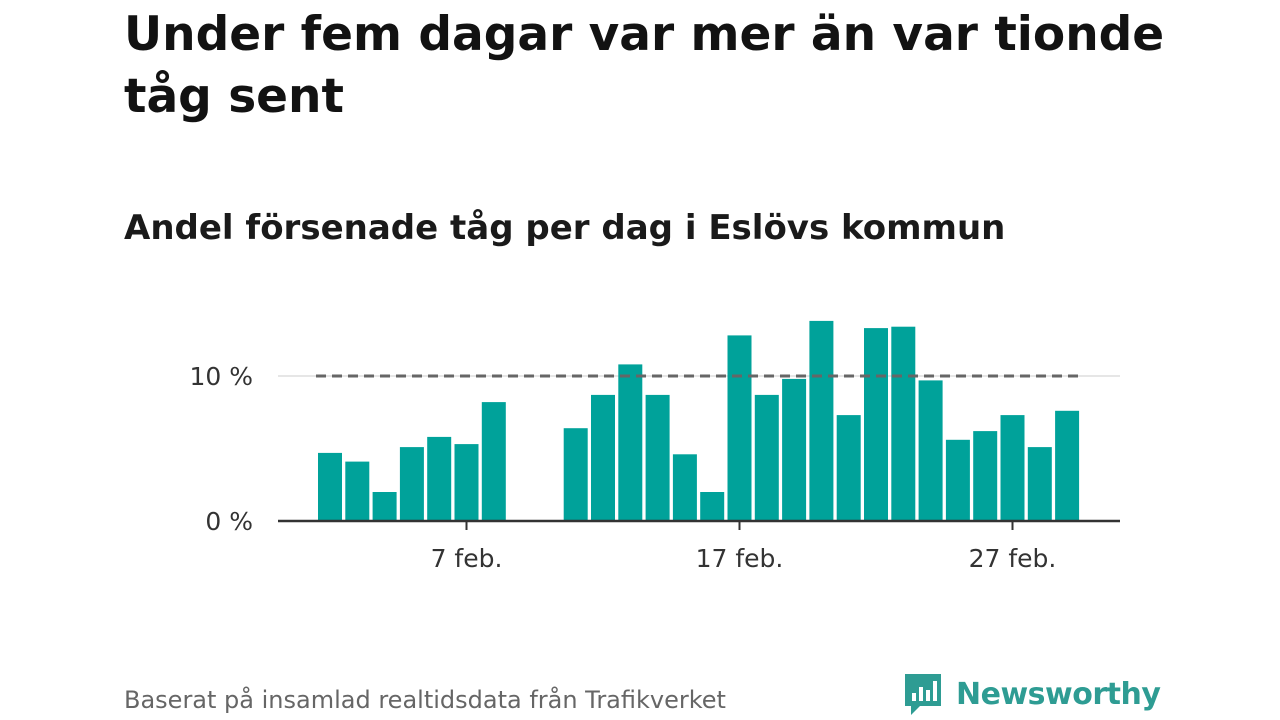 The width and height of the screenshot is (1280, 720). Describe the element at coordinates (229, 521) in the screenshot. I see `y-tick-label: 0 %` at that location.